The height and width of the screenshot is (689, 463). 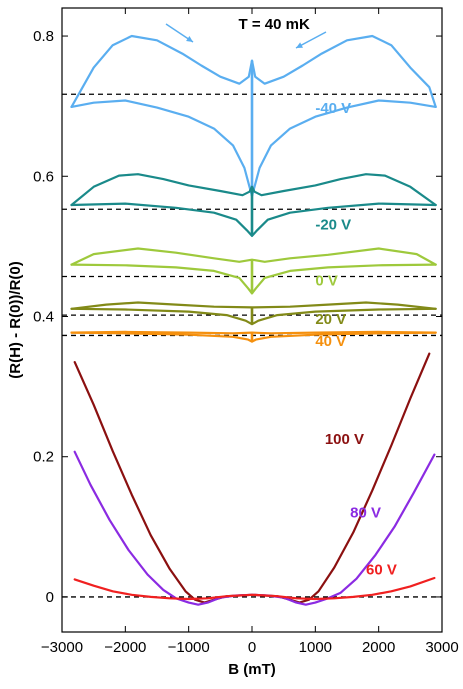 What do you see at coordinates (274, 24) in the screenshot?
I see `temperature-annotation: T = 40 mK` at bounding box center [274, 24].